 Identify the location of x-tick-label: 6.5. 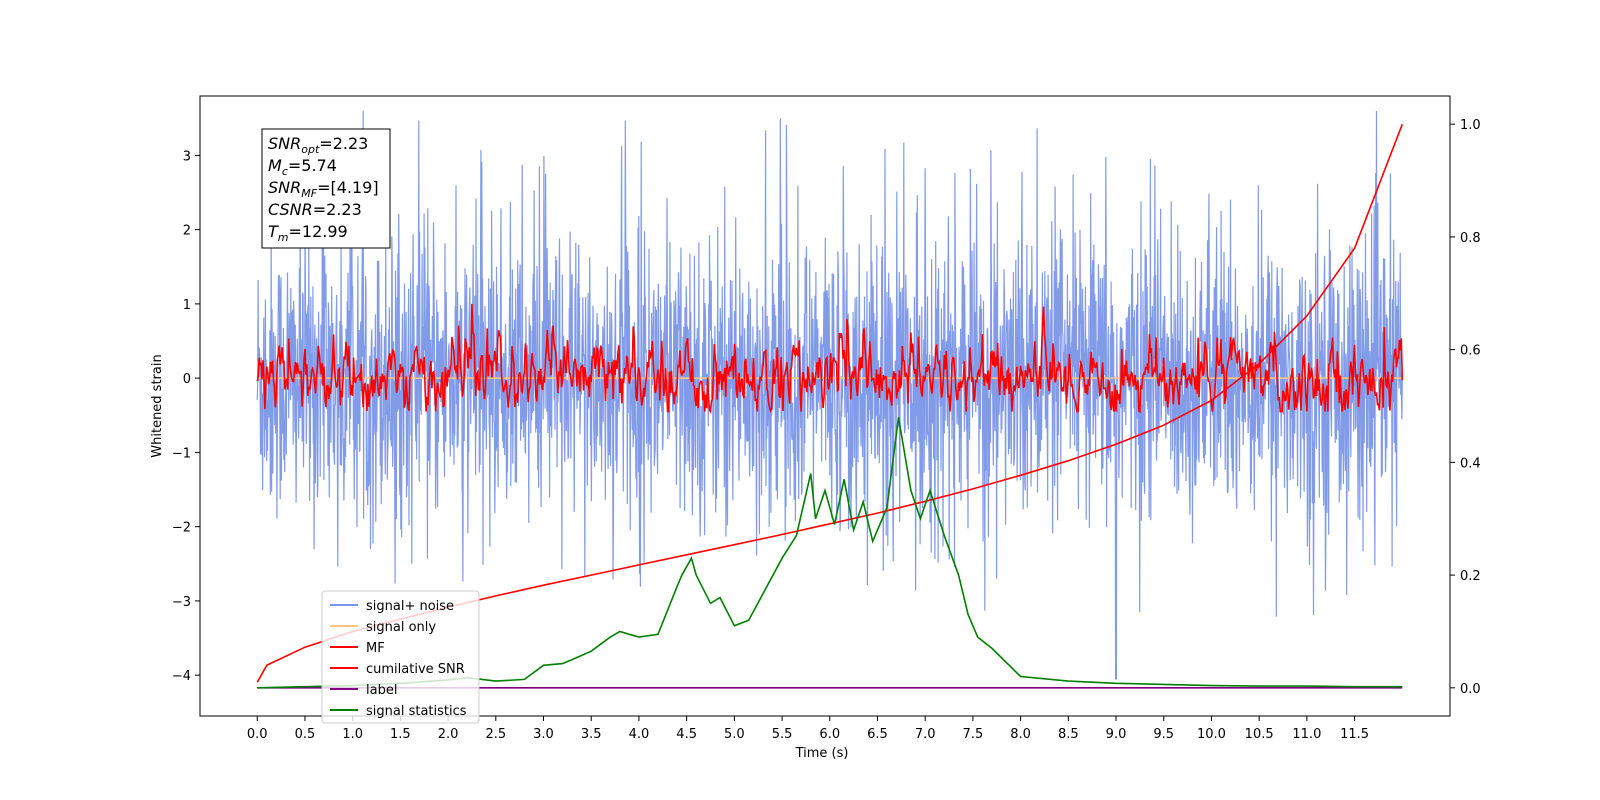
(877, 734).